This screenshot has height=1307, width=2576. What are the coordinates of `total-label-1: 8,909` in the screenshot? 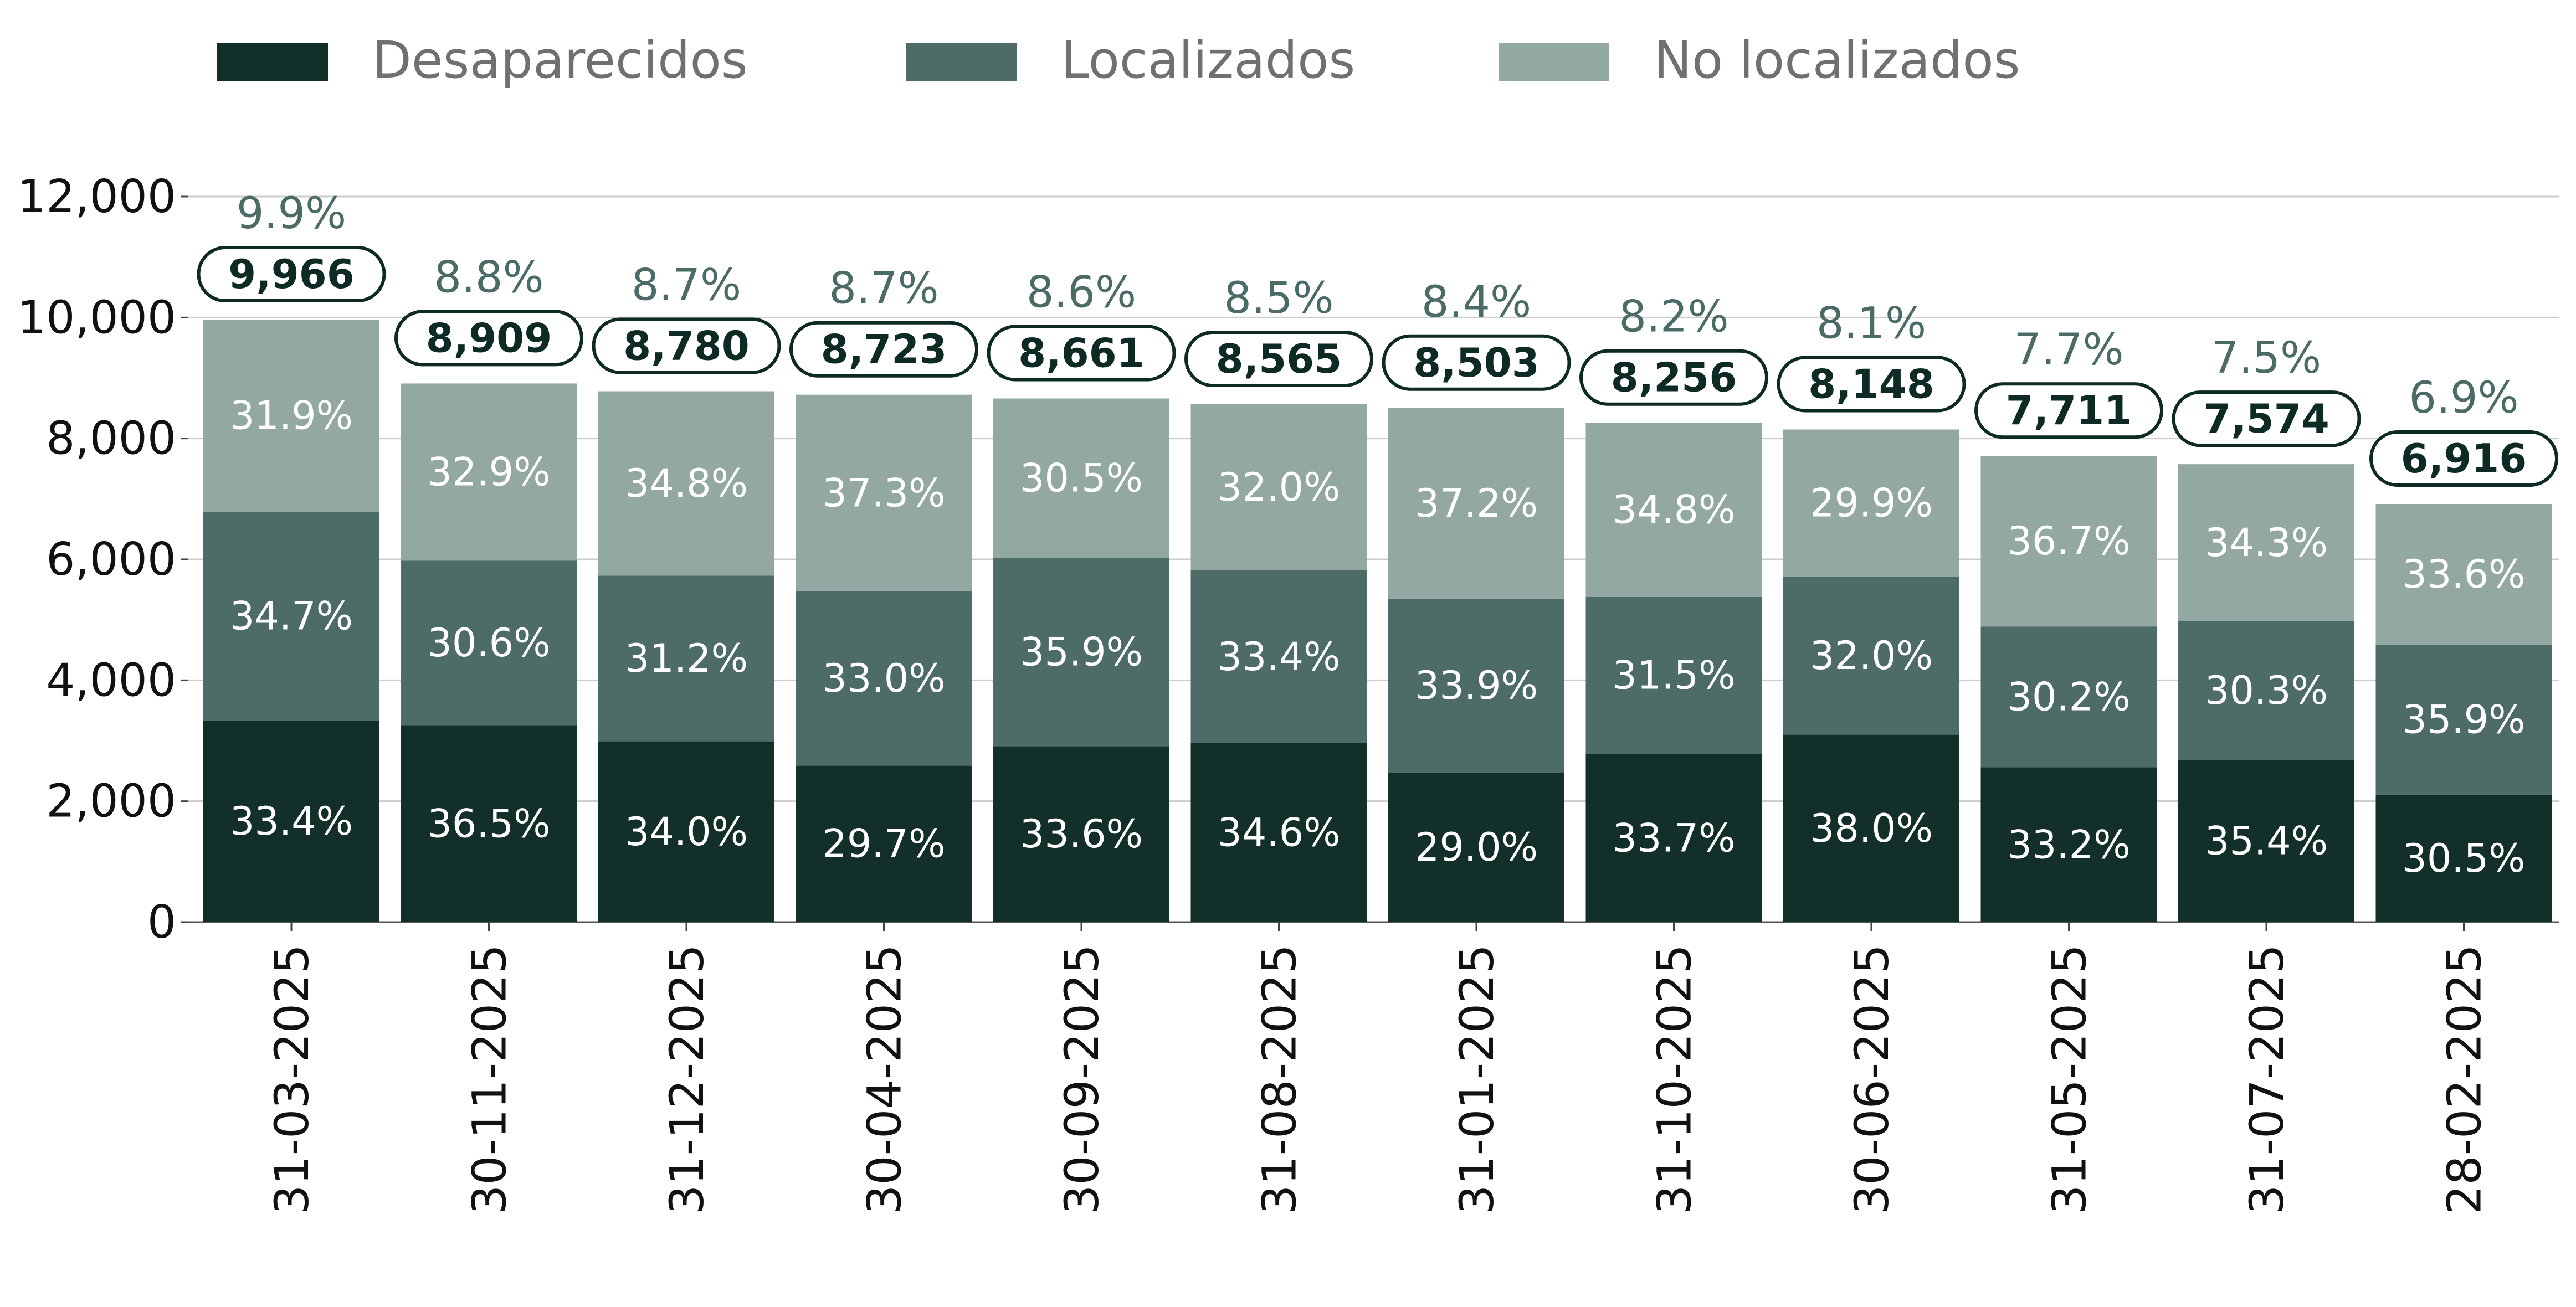 It's located at (489, 338).